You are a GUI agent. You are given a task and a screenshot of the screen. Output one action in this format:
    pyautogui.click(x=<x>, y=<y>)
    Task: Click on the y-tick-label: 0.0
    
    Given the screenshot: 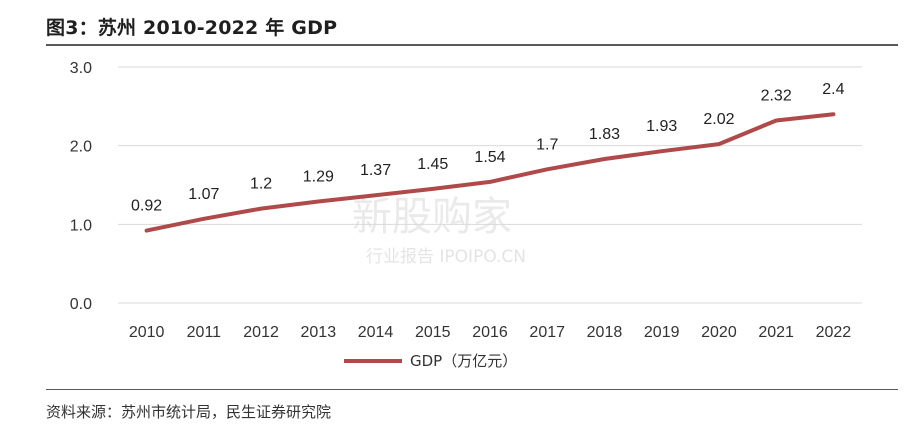 What is the action you would take?
    pyautogui.click(x=81, y=304)
    